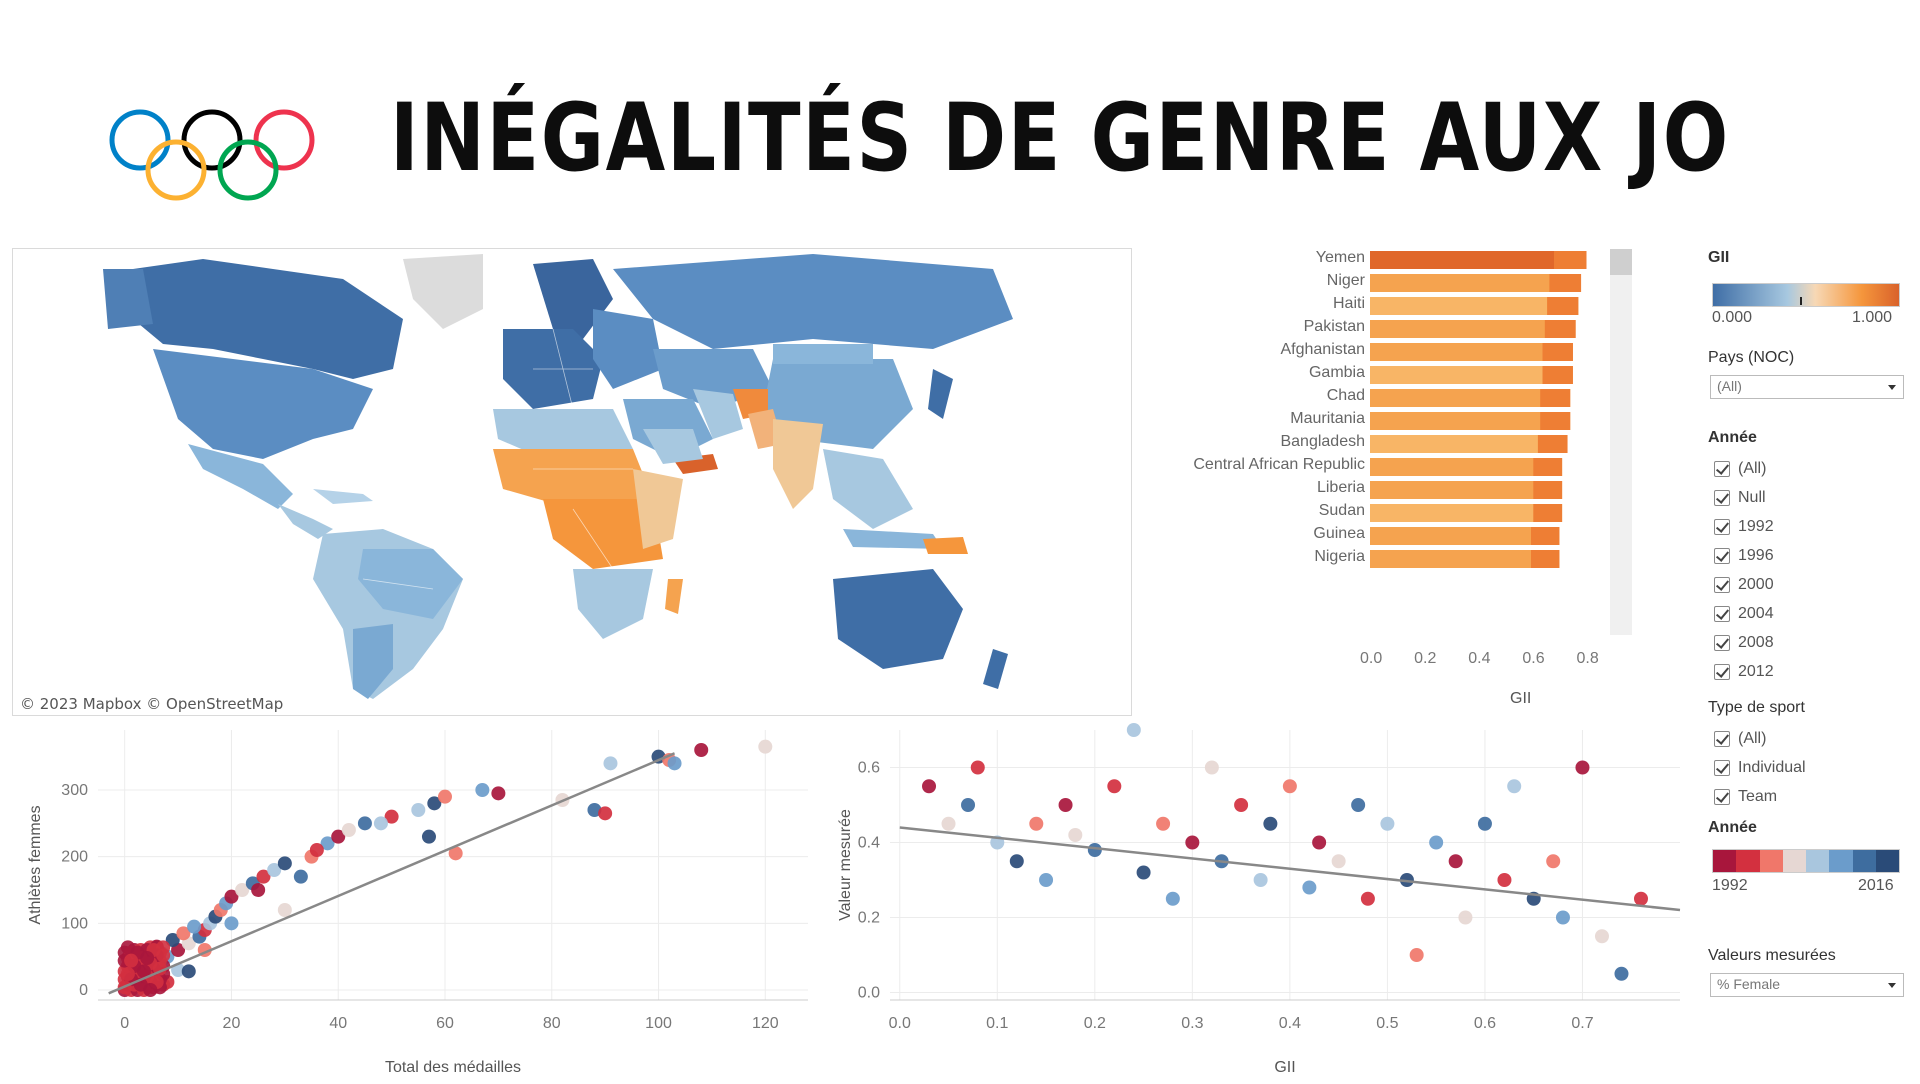 The width and height of the screenshot is (1920, 1084). I want to click on year-option: 1996, so click(1744, 556).